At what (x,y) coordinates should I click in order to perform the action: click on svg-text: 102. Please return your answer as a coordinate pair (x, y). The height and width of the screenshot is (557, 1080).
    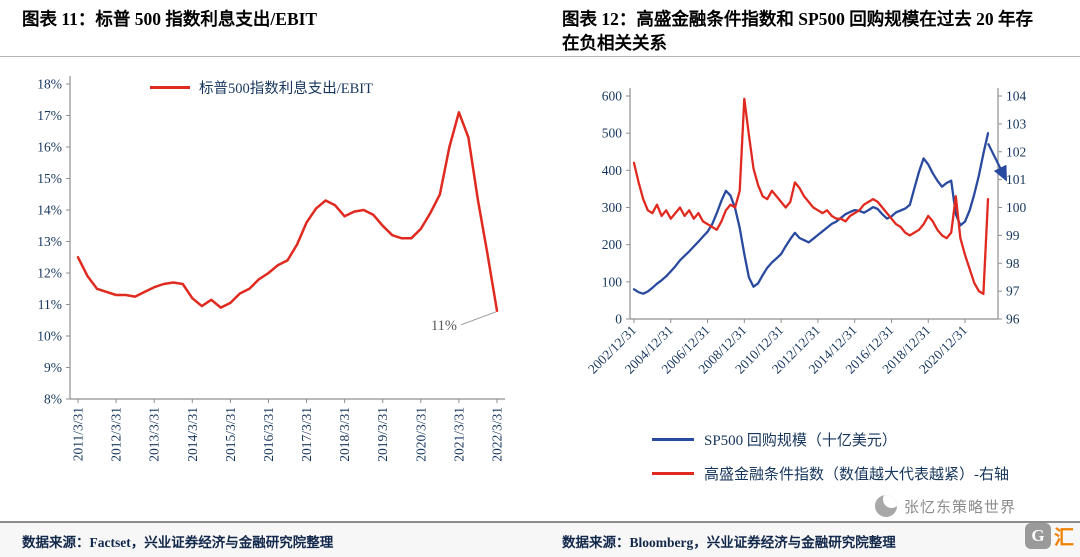
    Looking at the image, I should click on (1016, 151).